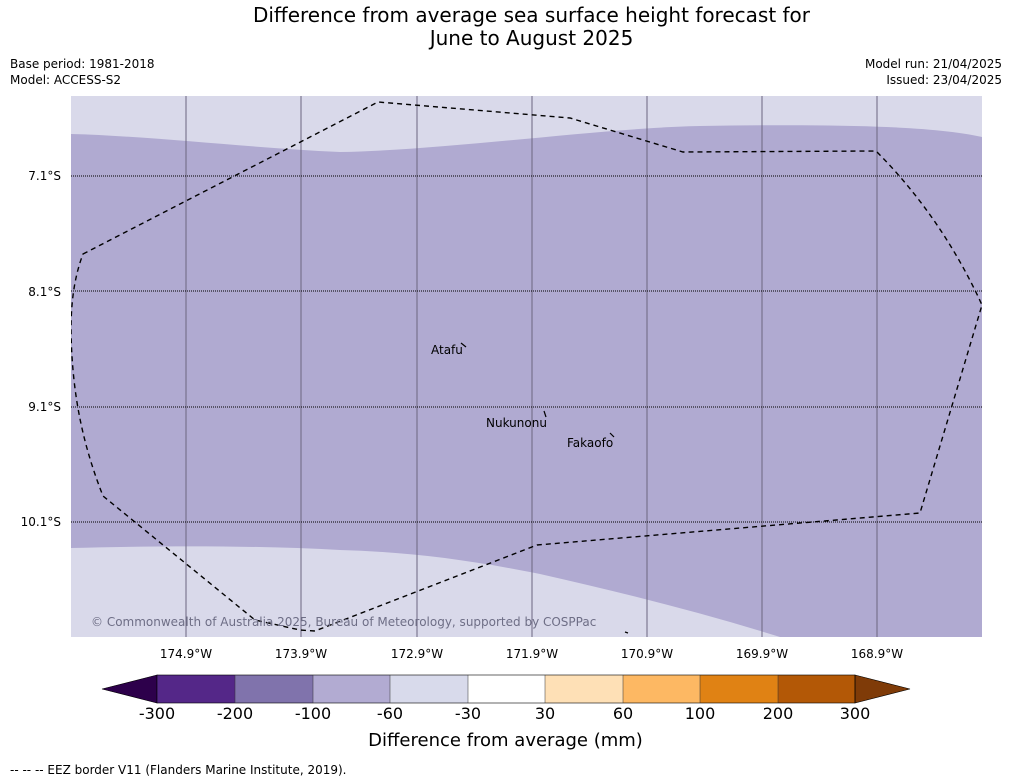 Image resolution: width=1011 pixels, height=781 pixels. Describe the element at coordinates (933, 72) in the screenshot. I see `meta-right: Model run: 21/04/2025 Issued: 23/04/2025` at that location.